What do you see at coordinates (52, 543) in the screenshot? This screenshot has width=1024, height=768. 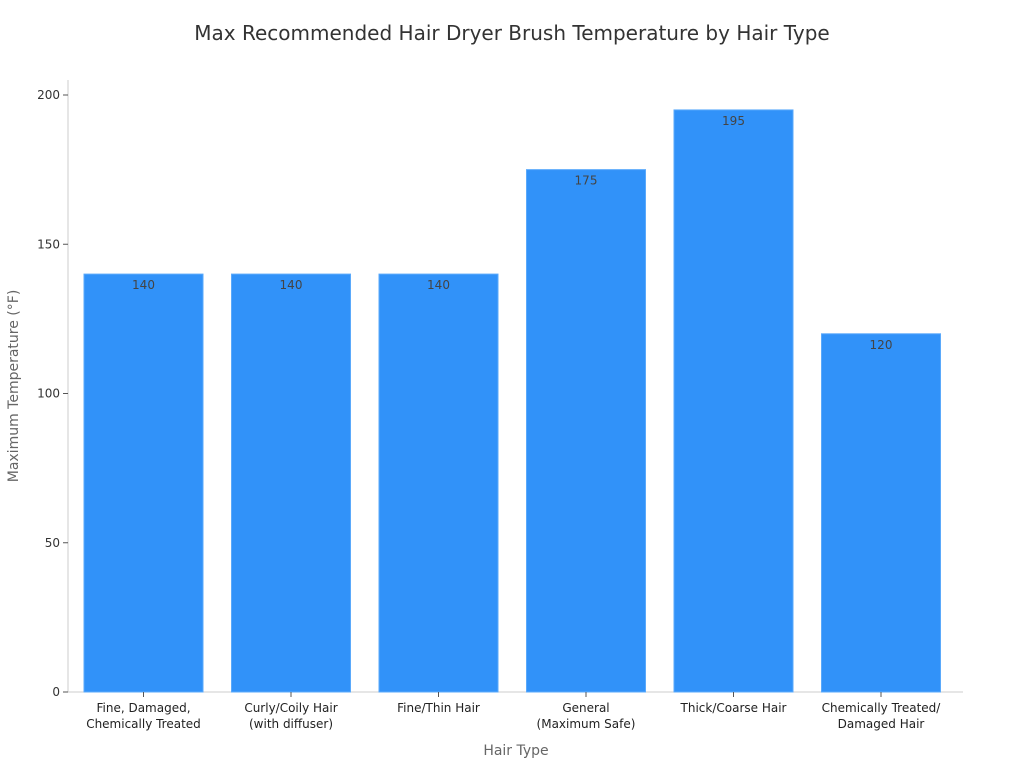 I see `y-tick-label: 50` at bounding box center [52, 543].